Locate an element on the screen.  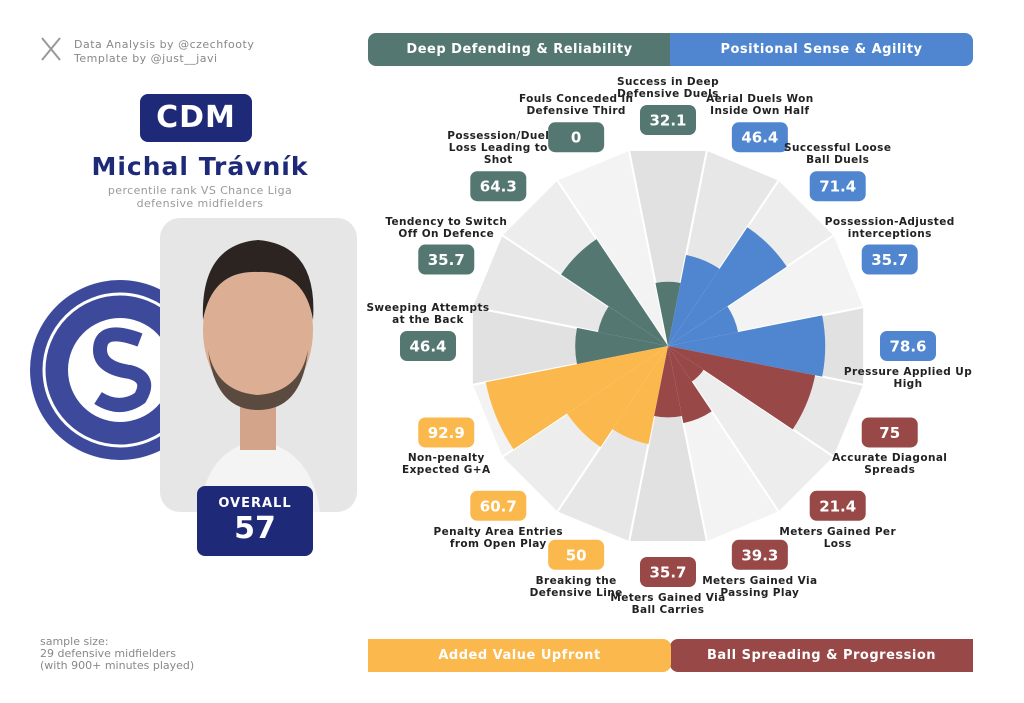
category-label: Sweeping Attempts at the Back is located at coordinates (428, 314).